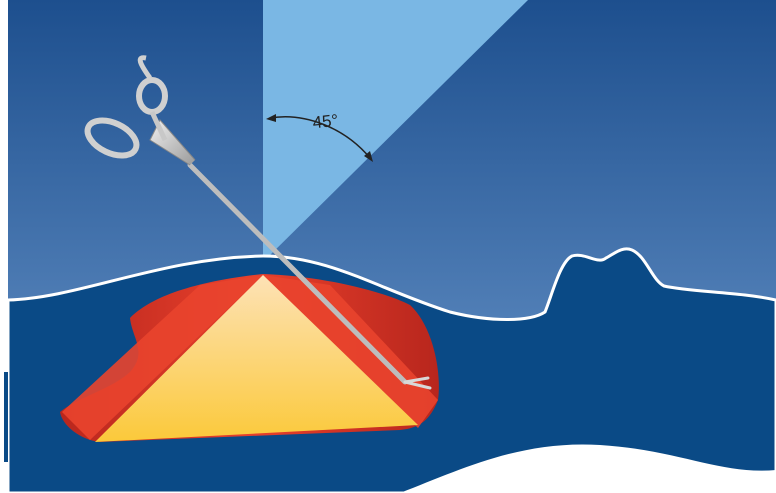 The width and height of the screenshot is (776, 493). Describe the element at coordinates (158, 126) in the screenshot. I see `instrument-arm` at that location.